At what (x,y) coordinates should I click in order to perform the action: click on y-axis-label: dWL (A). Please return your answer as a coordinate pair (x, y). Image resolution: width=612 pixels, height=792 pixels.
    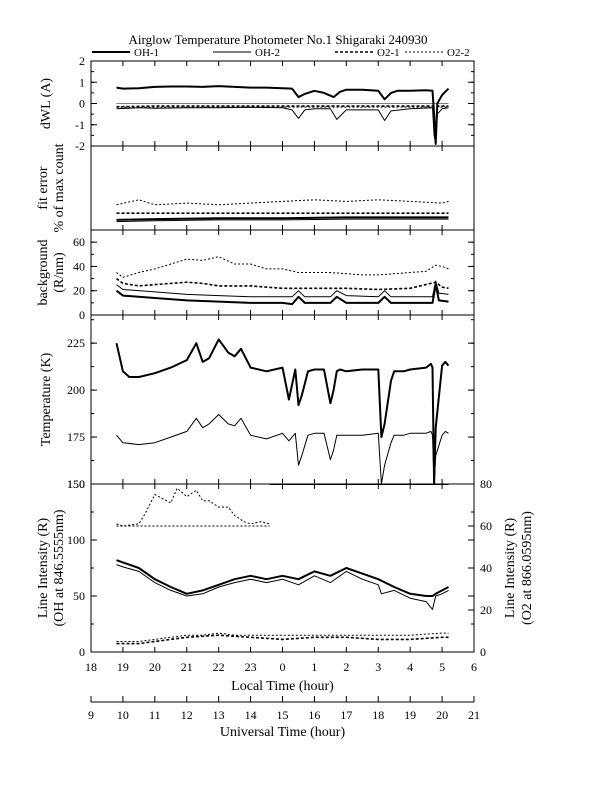
    Looking at the image, I should click on (46, 104).